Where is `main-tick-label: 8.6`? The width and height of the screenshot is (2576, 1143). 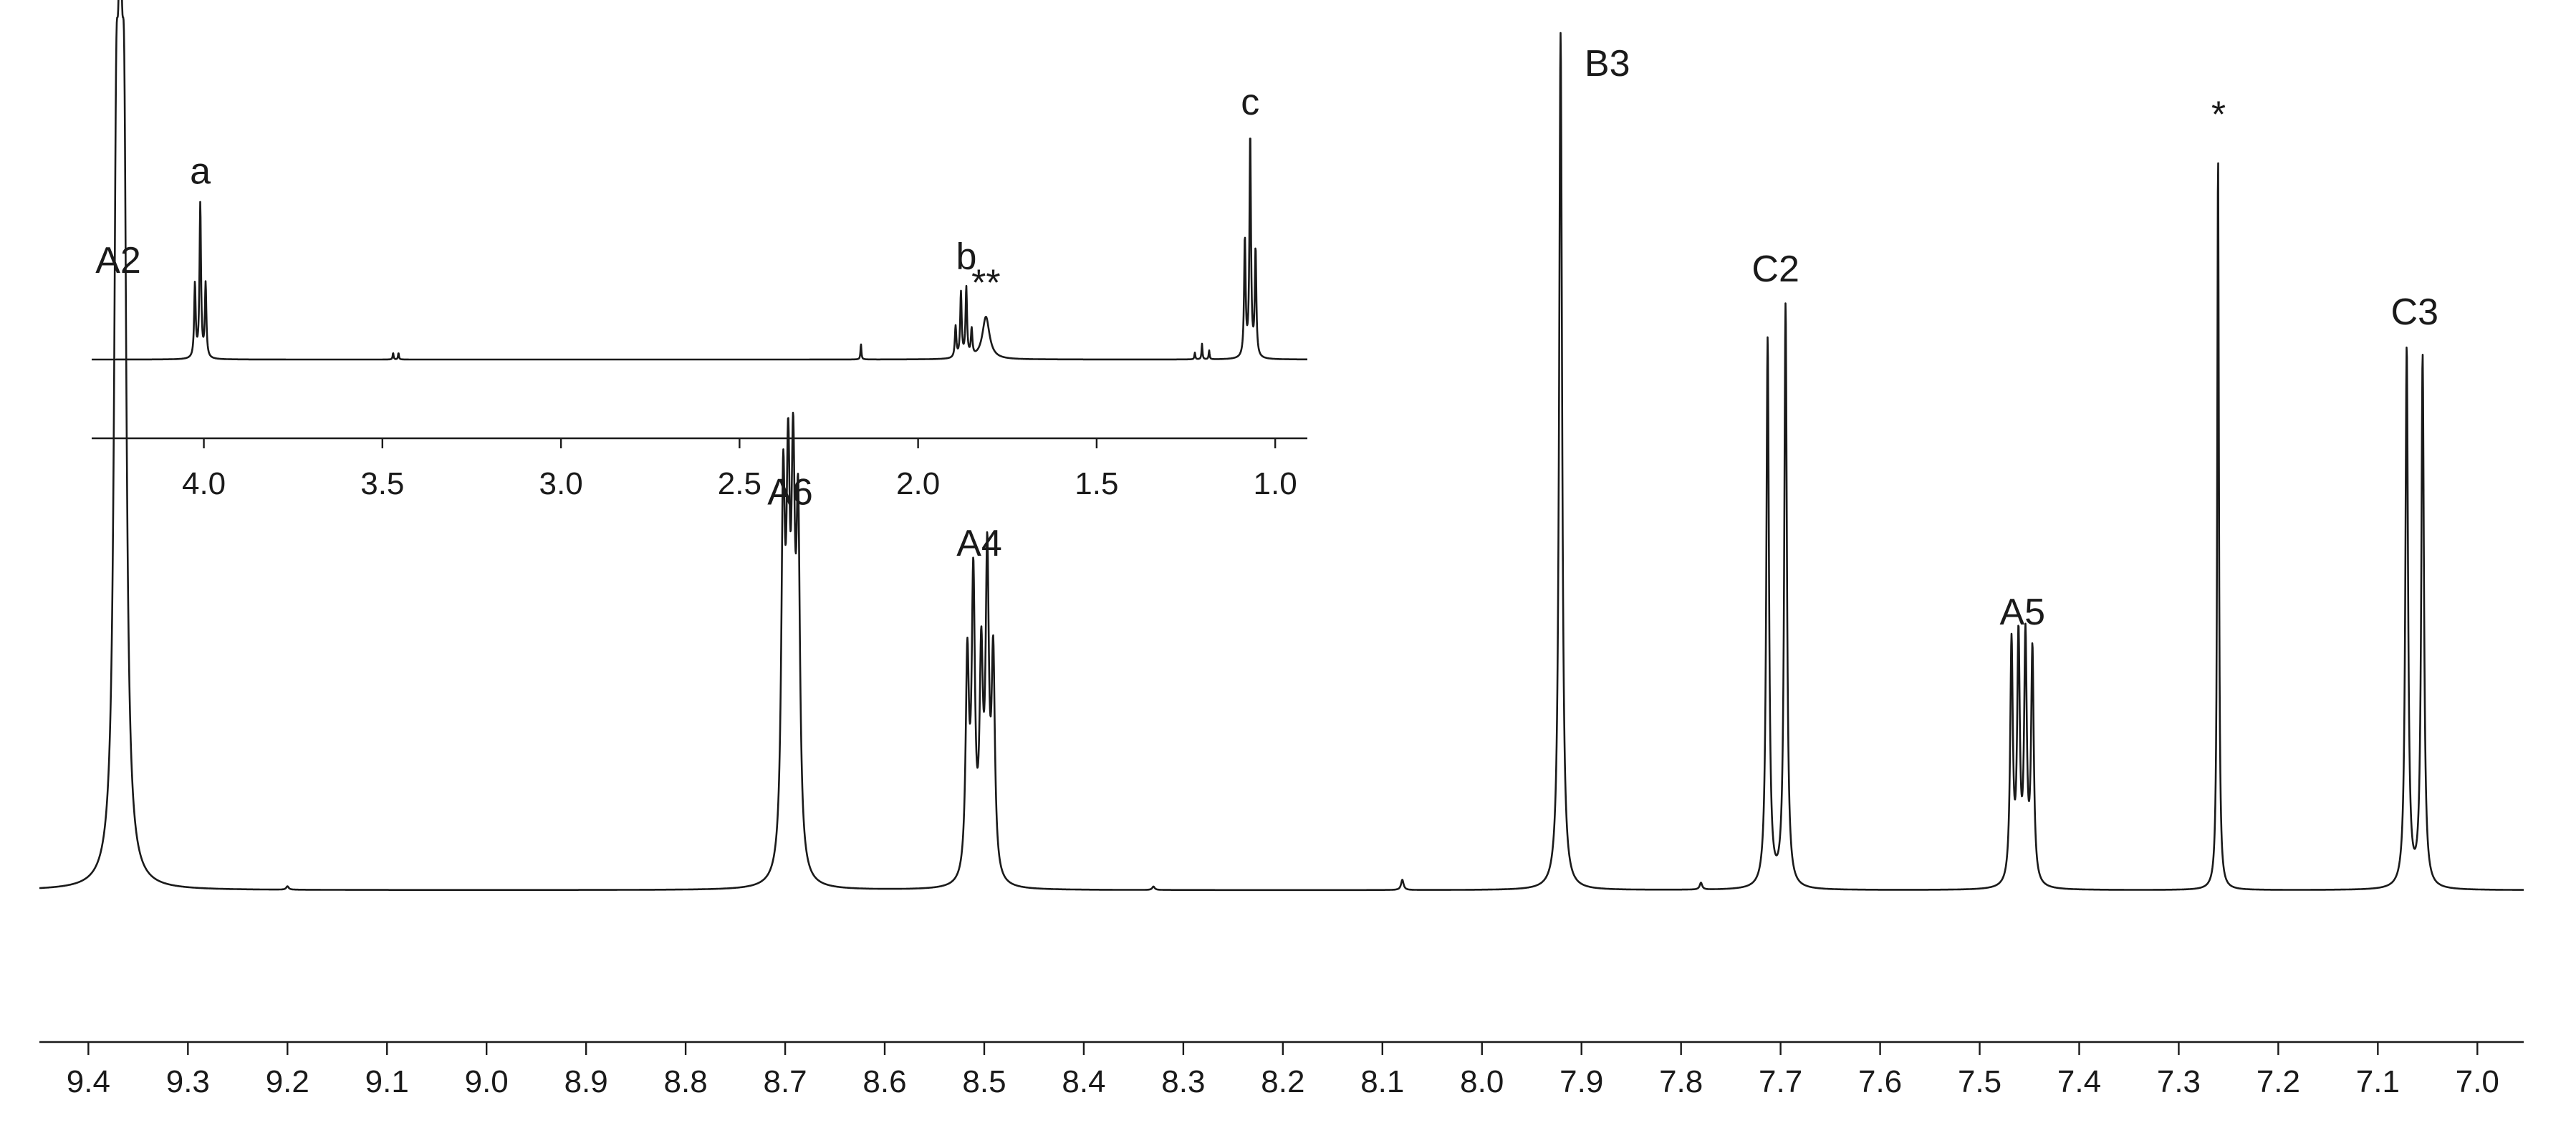
main-tick-label: 8.6 is located at coordinates (884, 1081).